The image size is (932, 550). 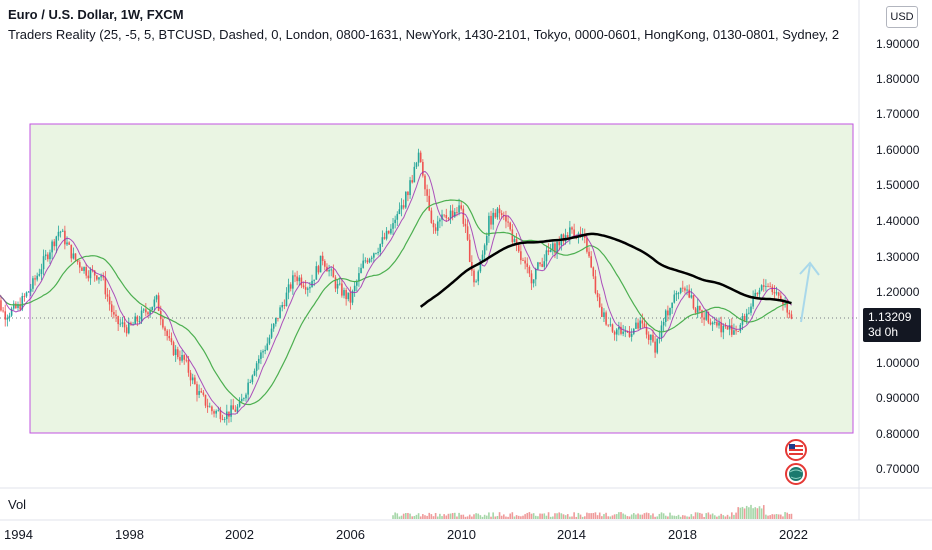 I want to click on time-tick: 2010, so click(x=461, y=534).